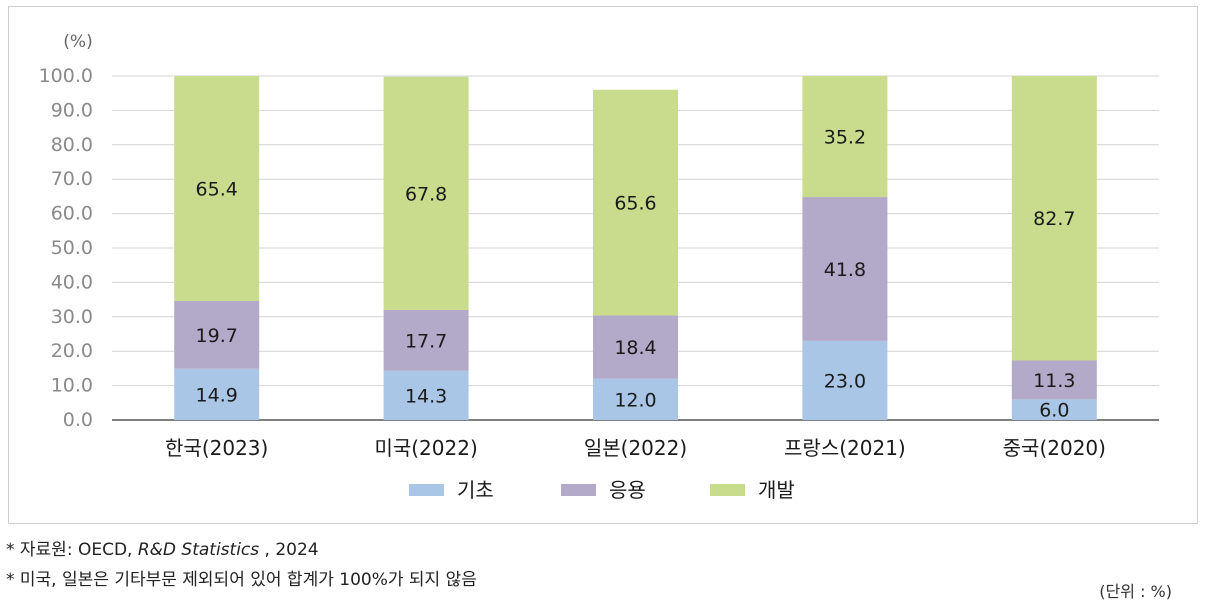 The height and width of the screenshot is (602, 1212). What do you see at coordinates (72, 110) in the screenshot?
I see `y-tick-label: 90.0` at bounding box center [72, 110].